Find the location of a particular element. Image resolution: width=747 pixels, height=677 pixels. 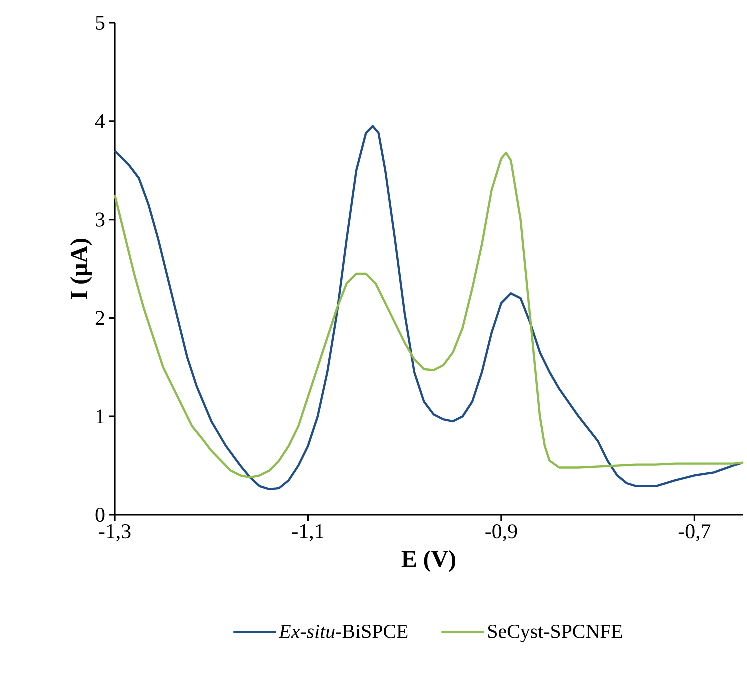

x-tick-label: -0,9 is located at coordinates (502, 533).